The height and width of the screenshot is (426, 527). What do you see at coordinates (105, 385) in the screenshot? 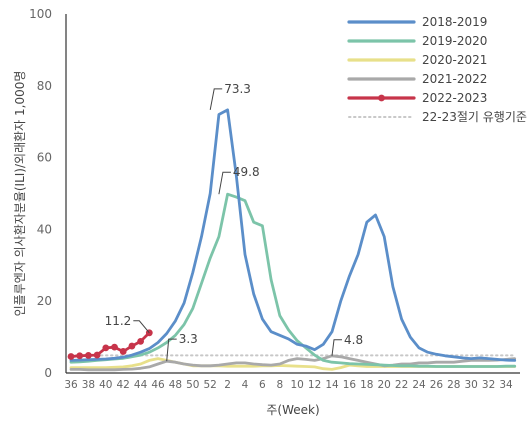
I see `x-tick-label: 40` at bounding box center [105, 385].